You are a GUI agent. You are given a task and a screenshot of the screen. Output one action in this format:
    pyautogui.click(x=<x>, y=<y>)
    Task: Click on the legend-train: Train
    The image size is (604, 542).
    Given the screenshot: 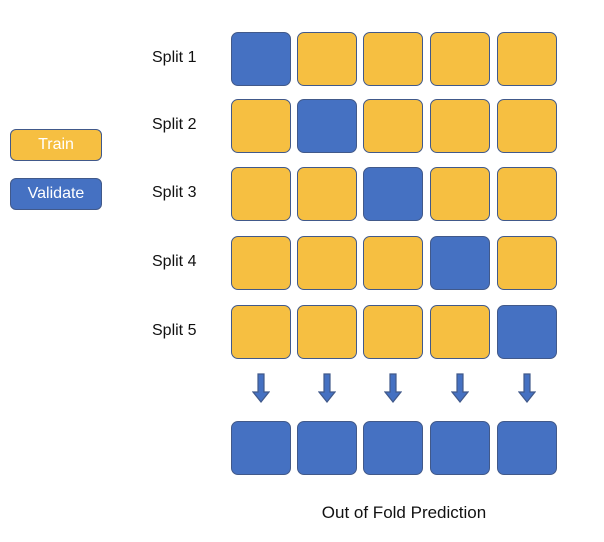 What is the action you would take?
    pyautogui.click(x=56, y=145)
    